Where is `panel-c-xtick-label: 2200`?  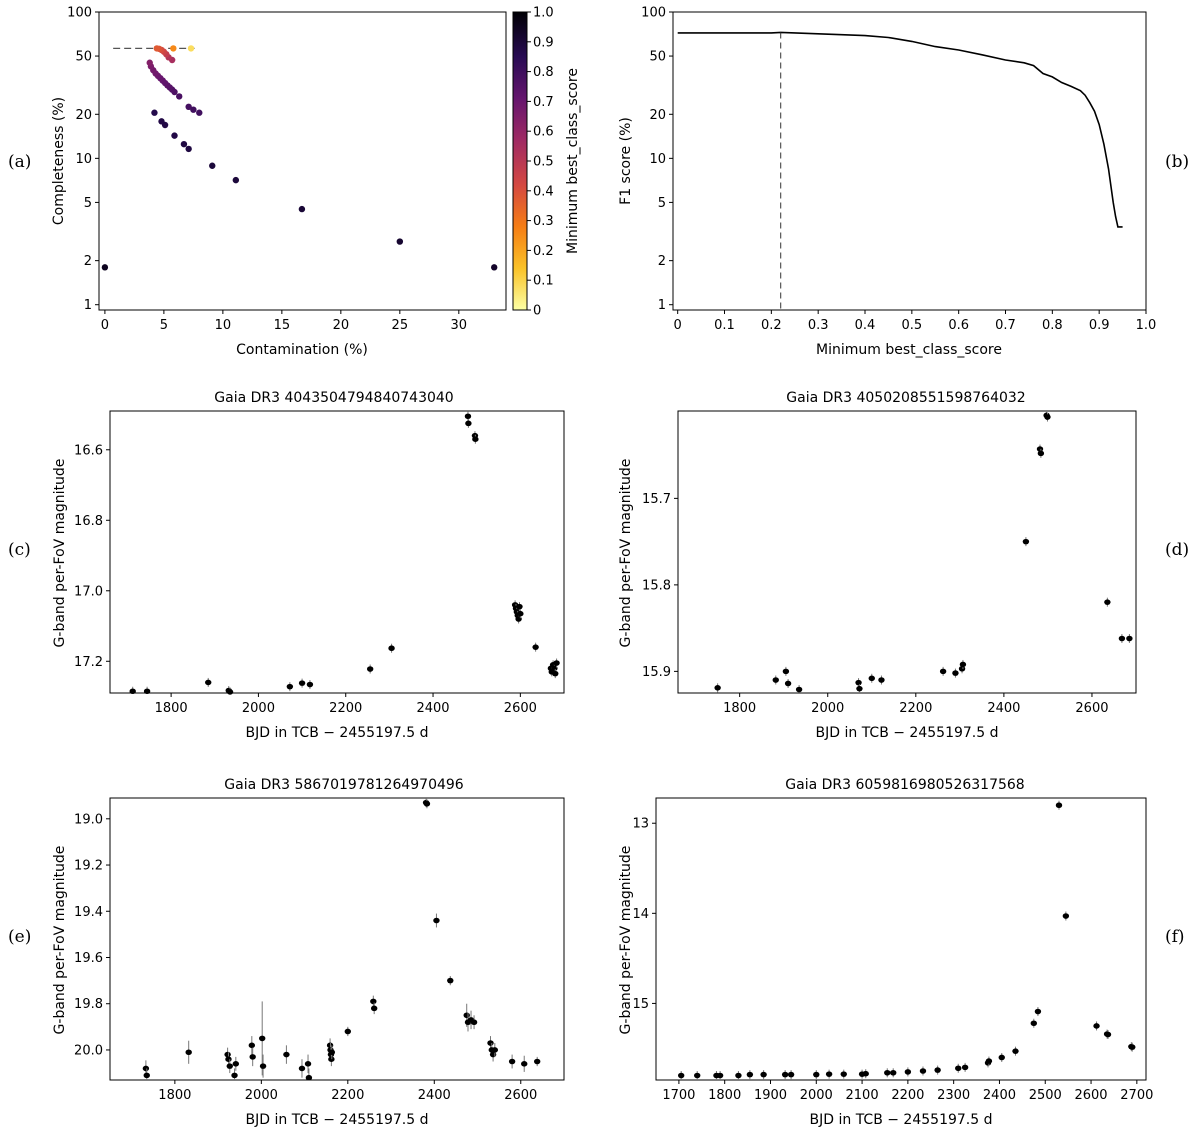 panel-c-xtick-label: 2200 is located at coordinates (345, 708).